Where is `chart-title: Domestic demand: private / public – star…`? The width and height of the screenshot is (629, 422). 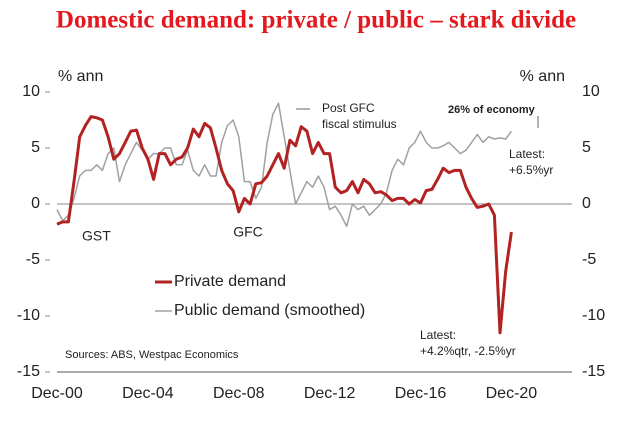 chart-title: Domestic demand: private / public – star… is located at coordinates (316, 20).